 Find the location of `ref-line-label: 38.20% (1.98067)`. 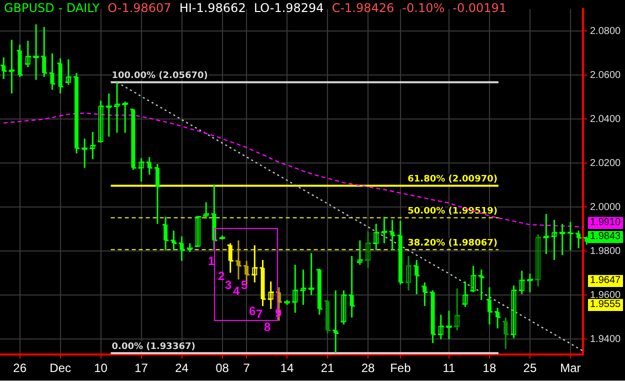

ref-line-label: 38.20% (1.98067) is located at coordinates (453, 243).